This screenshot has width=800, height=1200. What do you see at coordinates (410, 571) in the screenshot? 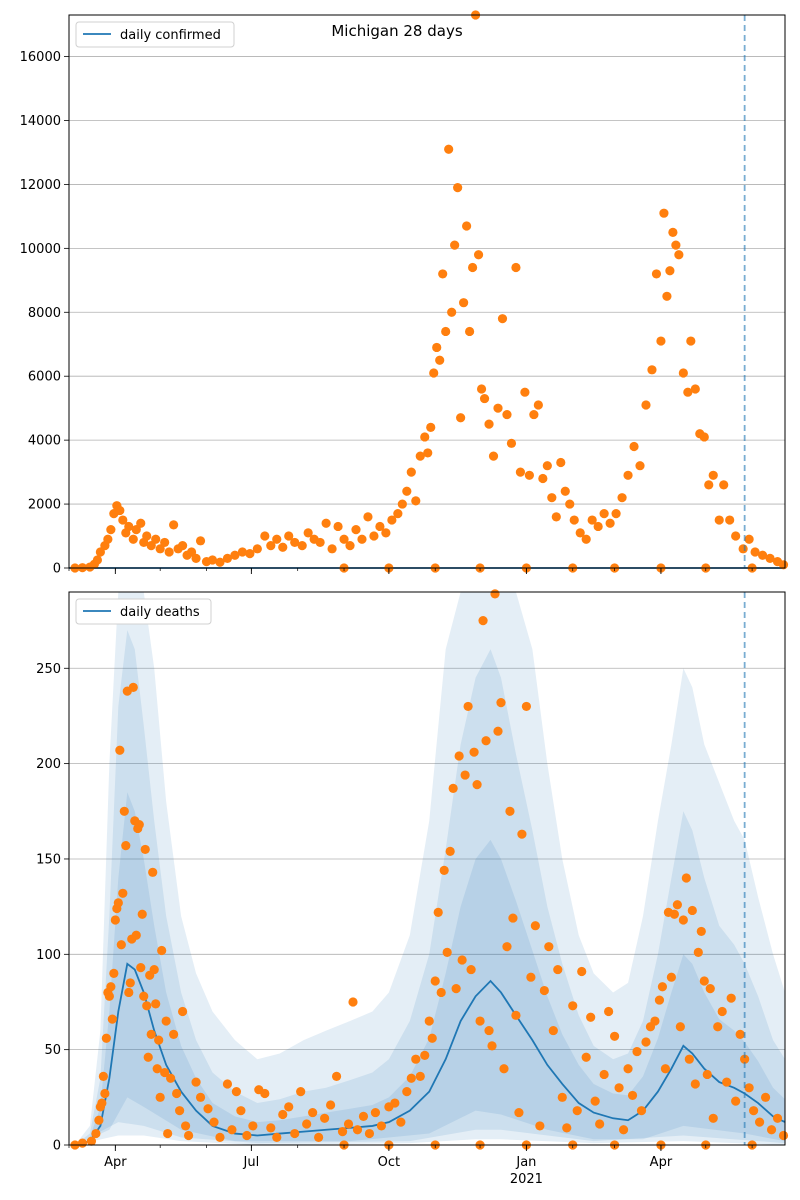
I see `confirmed-x-ticks` at bounding box center [410, 571].